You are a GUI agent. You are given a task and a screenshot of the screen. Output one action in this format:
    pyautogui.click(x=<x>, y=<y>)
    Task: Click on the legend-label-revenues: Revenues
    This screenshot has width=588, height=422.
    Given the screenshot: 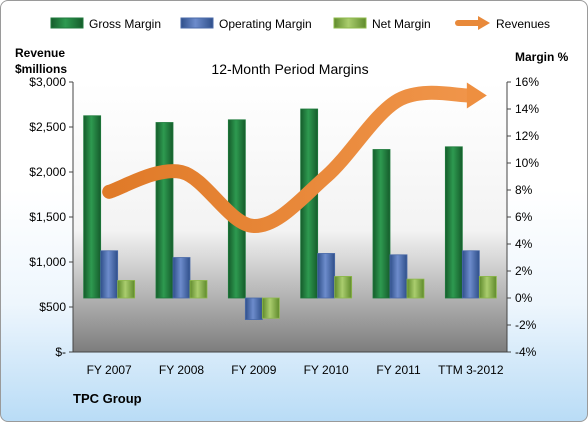 What is the action you would take?
    pyautogui.click(x=523, y=24)
    